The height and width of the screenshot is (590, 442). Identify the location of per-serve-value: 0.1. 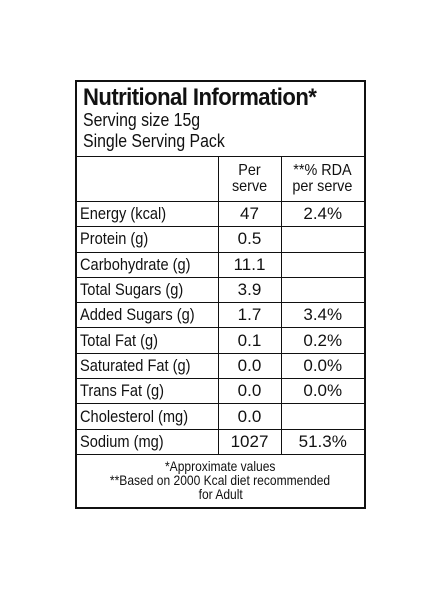
(249, 340).